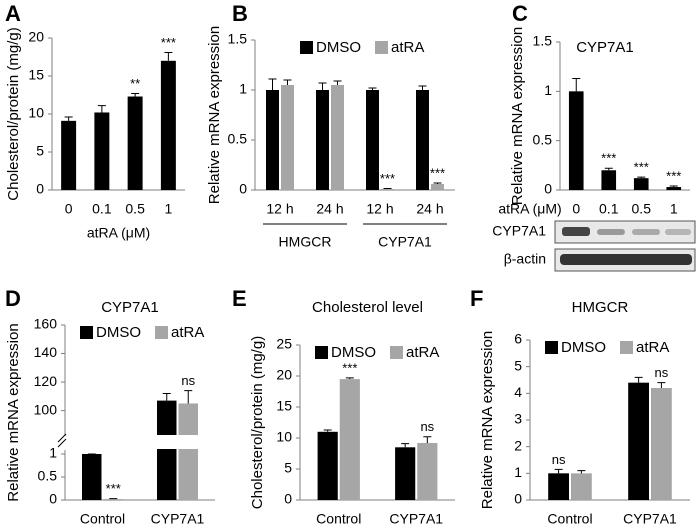  What do you see at coordinates (678, 232) in the screenshot?
I see `blot-band` at bounding box center [678, 232].